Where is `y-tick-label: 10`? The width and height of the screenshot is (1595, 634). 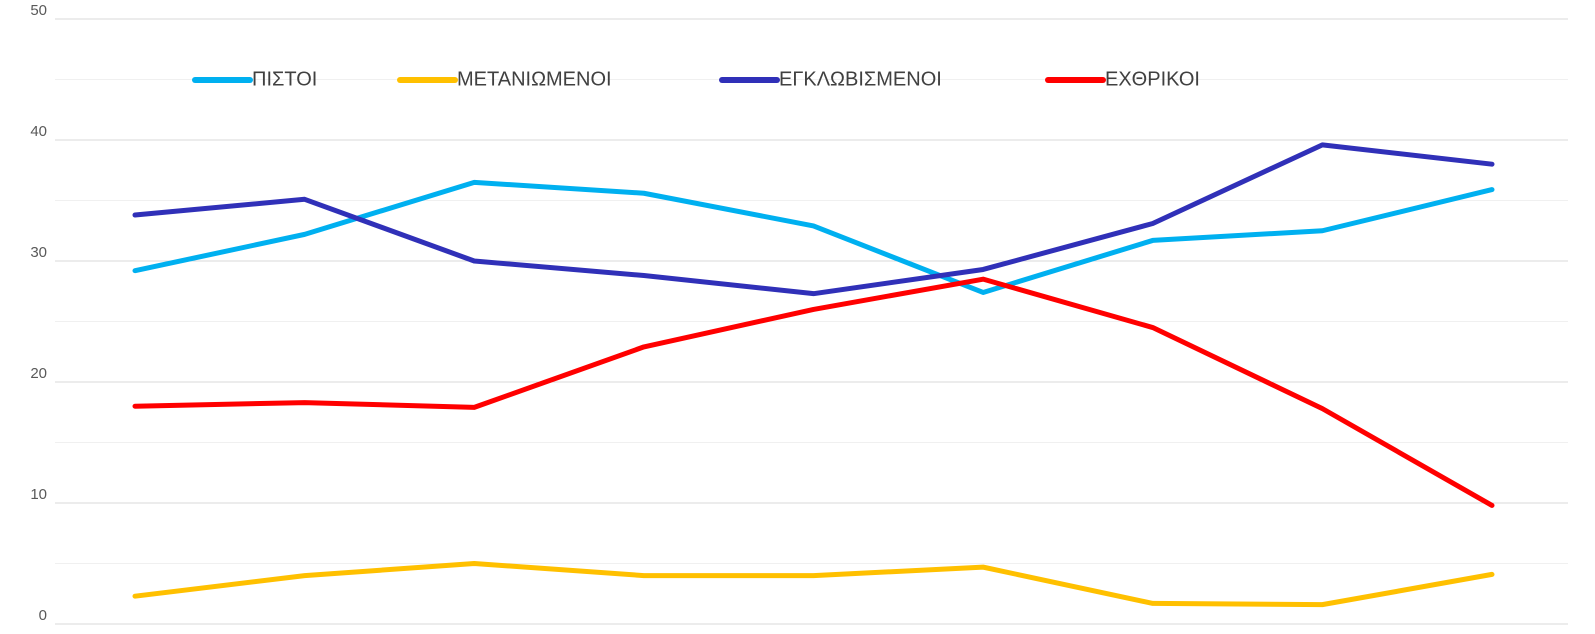 y-tick-label: 10 is located at coordinates (38, 494).